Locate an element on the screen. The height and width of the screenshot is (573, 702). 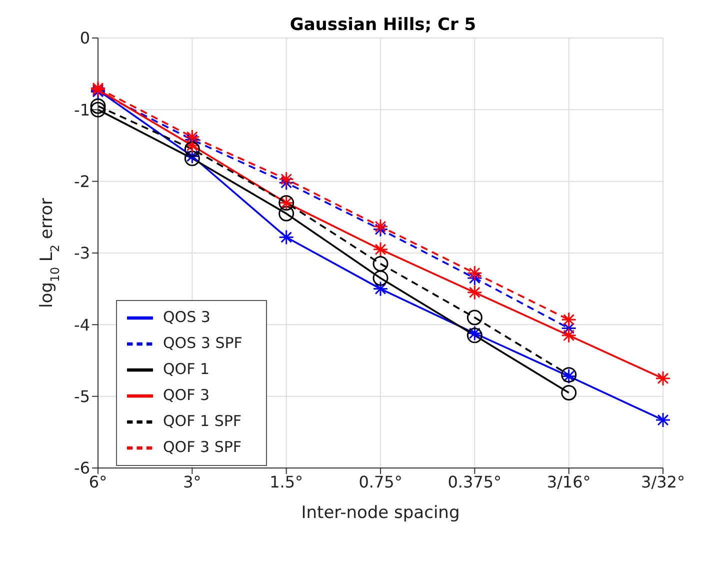
chart-title: Gaussian Hills; Cr 5 is located at coordinates (383, 25).